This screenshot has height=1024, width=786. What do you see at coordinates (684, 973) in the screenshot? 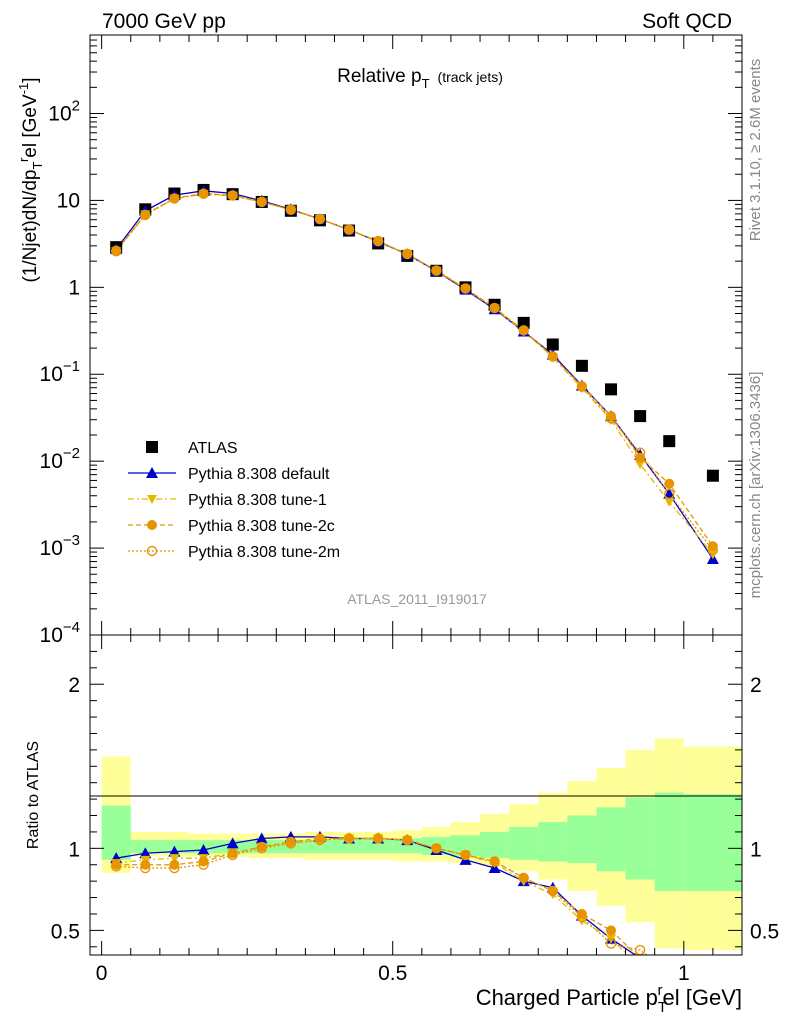
I see `x-tick-label: 1` at bounding box center [684, 973].